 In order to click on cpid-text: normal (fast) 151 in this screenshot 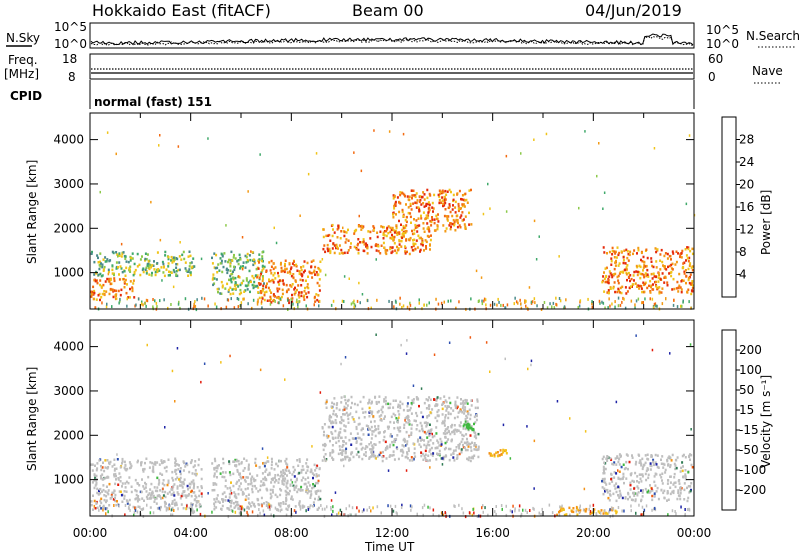, I will do `click(153, 102)`.